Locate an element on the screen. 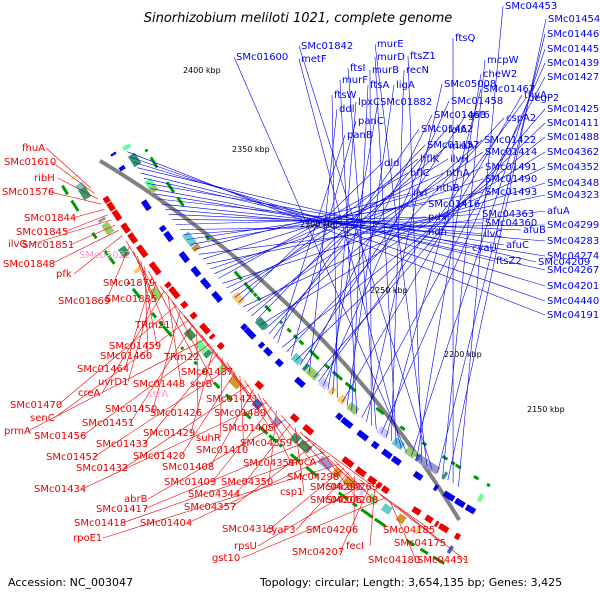 The image size is (600, 600). kbp-tick-label: 2400 kbp is located at coordinates (202, 70).